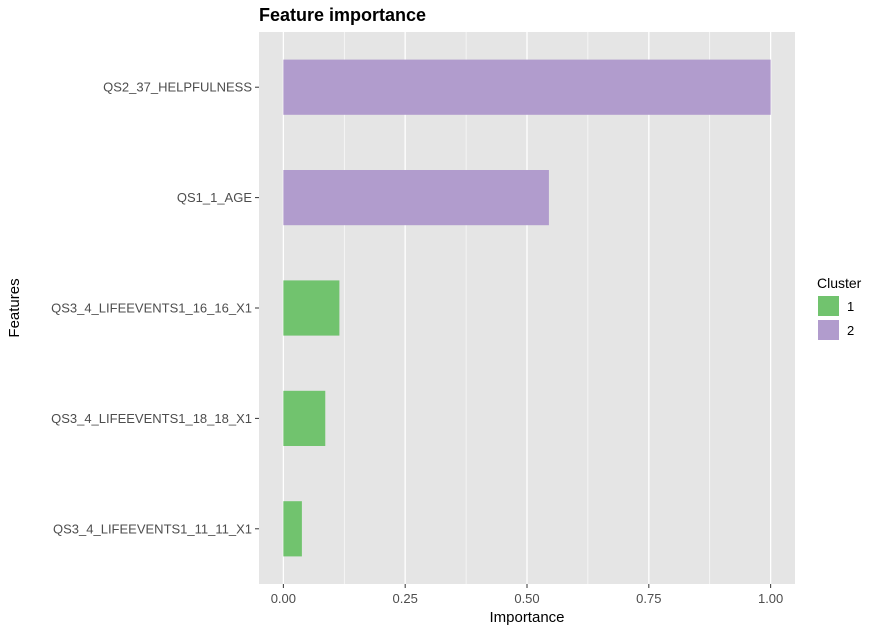 This screenshot has height=632, width=878. What do you see at coordinates (648, 598) in the screenshot?
I see `x-tick-label: 0.75` at bounding box center [648, 598].